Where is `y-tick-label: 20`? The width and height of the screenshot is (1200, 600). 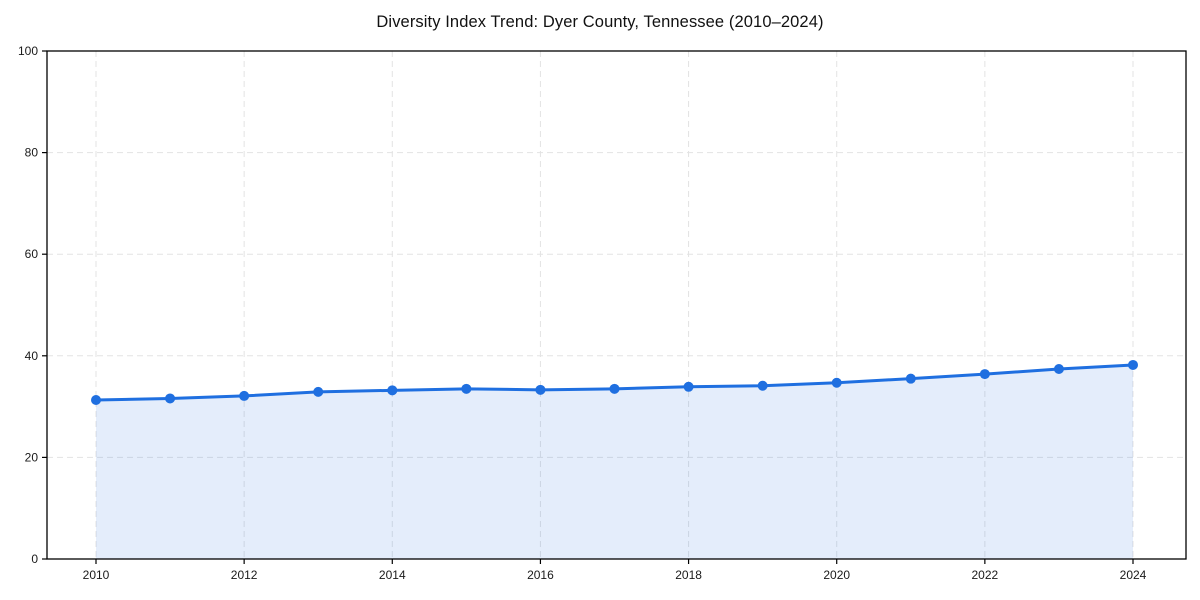
y-tick-label: 20 is located at coordinates (32, 457).